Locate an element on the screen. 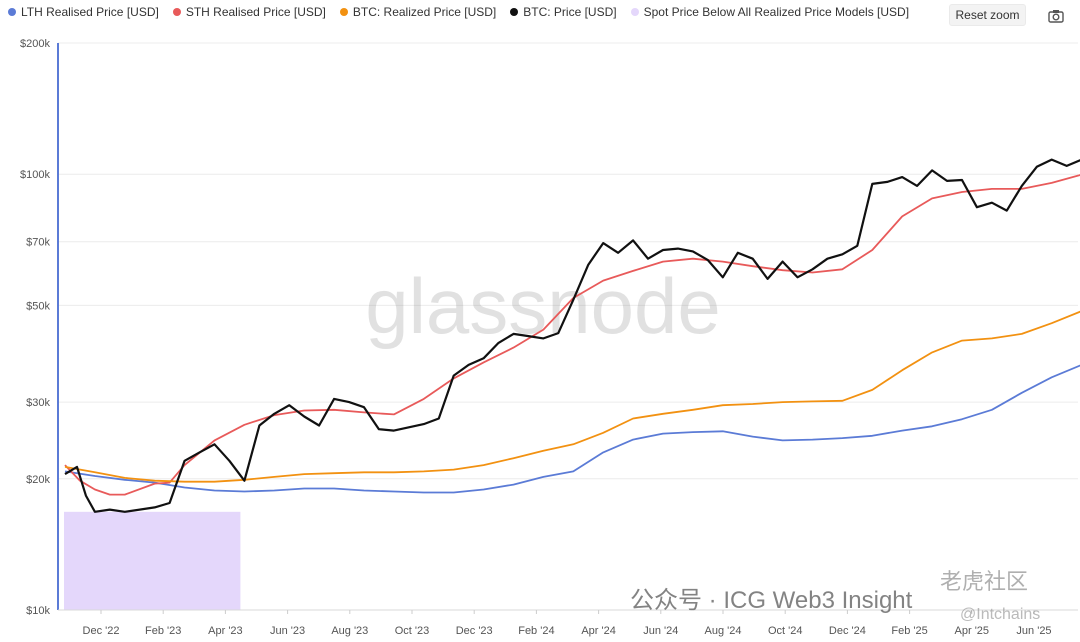 The image size is (1080, 642). reset-zoom-button: Reset zoom is located at coordinates (987, 15).